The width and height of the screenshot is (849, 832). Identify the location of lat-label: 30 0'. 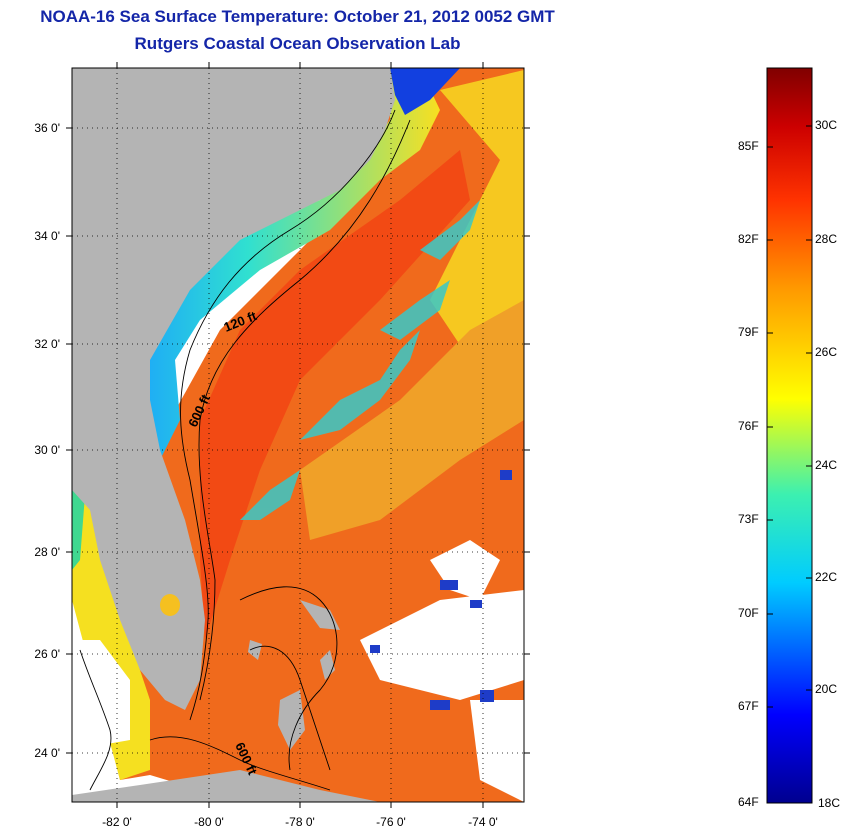
(47, 450).